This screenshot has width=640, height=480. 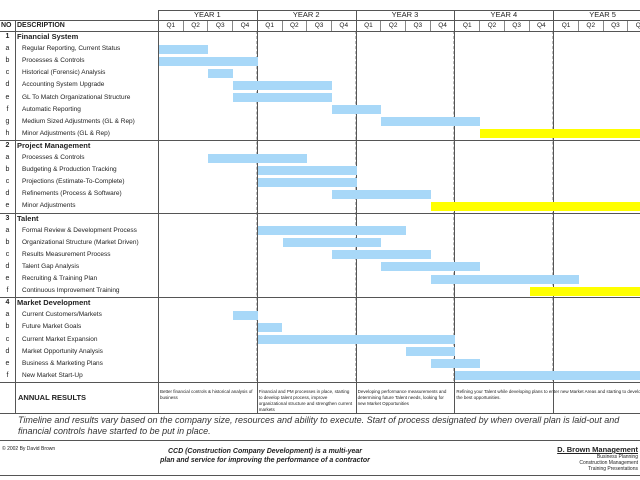 I want to click on section-title: Market Development, so click(x=54, y=303).